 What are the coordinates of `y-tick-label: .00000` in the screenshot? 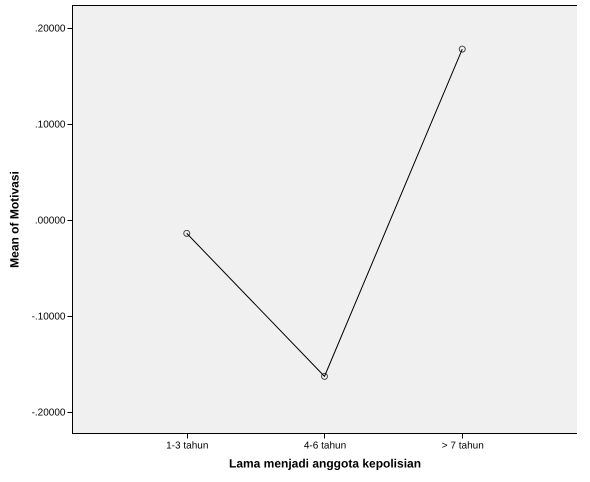 It's located at (50, 220).